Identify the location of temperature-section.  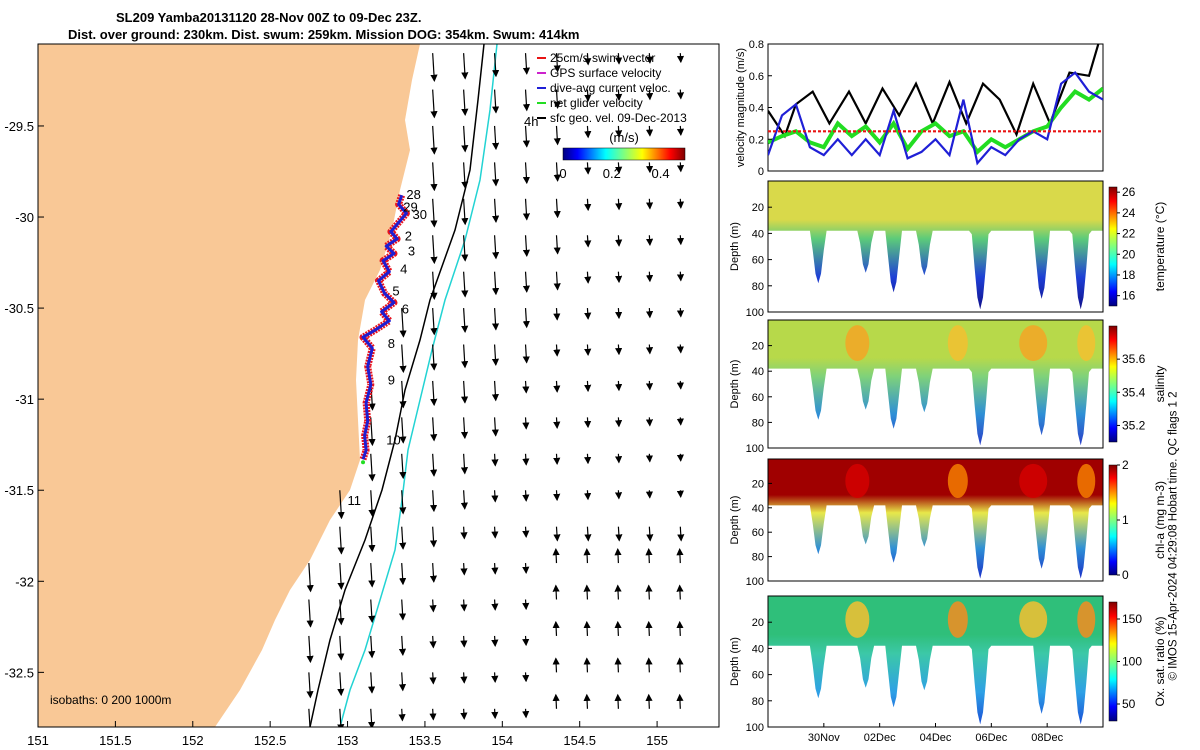
(935, 245).